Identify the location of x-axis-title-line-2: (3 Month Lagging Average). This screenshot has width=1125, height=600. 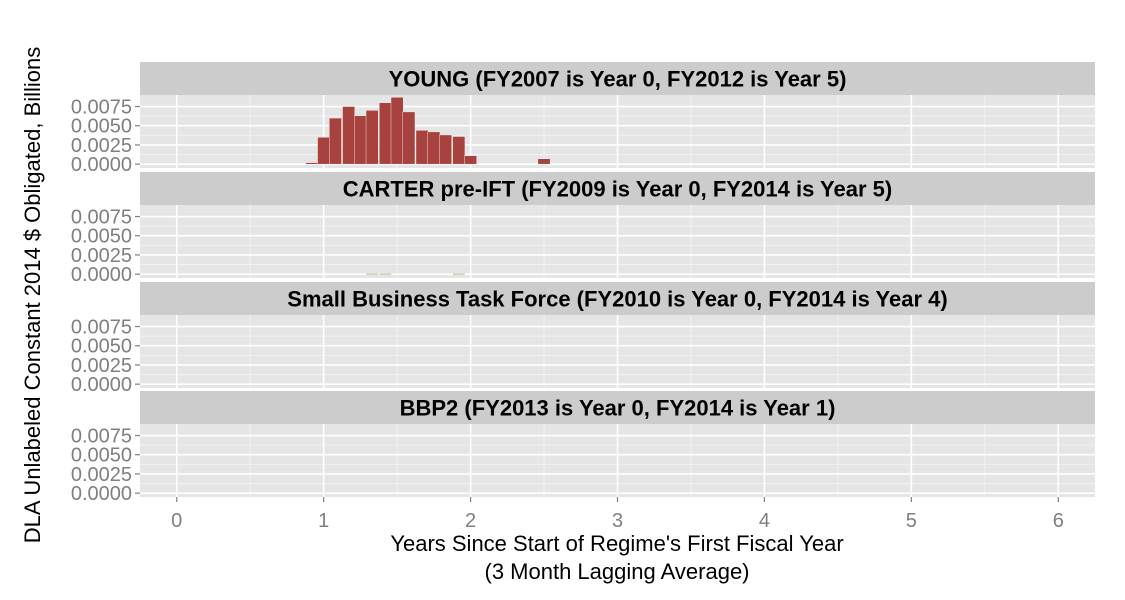
(617, 571).